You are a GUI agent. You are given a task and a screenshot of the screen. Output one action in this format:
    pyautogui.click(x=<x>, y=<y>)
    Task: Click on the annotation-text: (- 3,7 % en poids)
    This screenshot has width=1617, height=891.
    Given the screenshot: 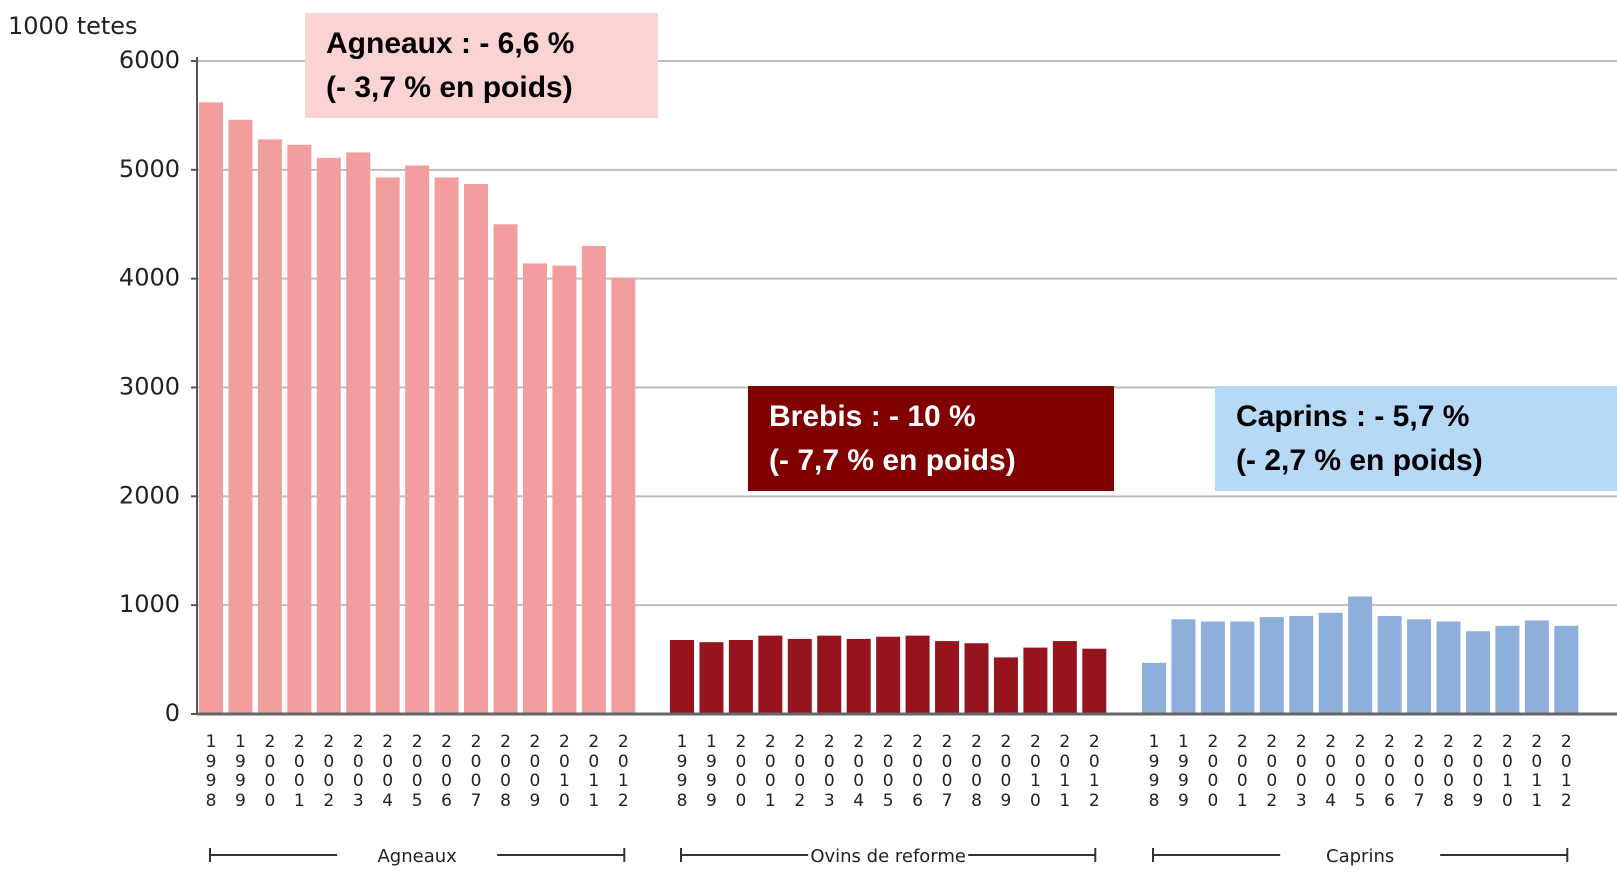 What is the action you would take?
    pyautogui.click(x=449, y=87)
    